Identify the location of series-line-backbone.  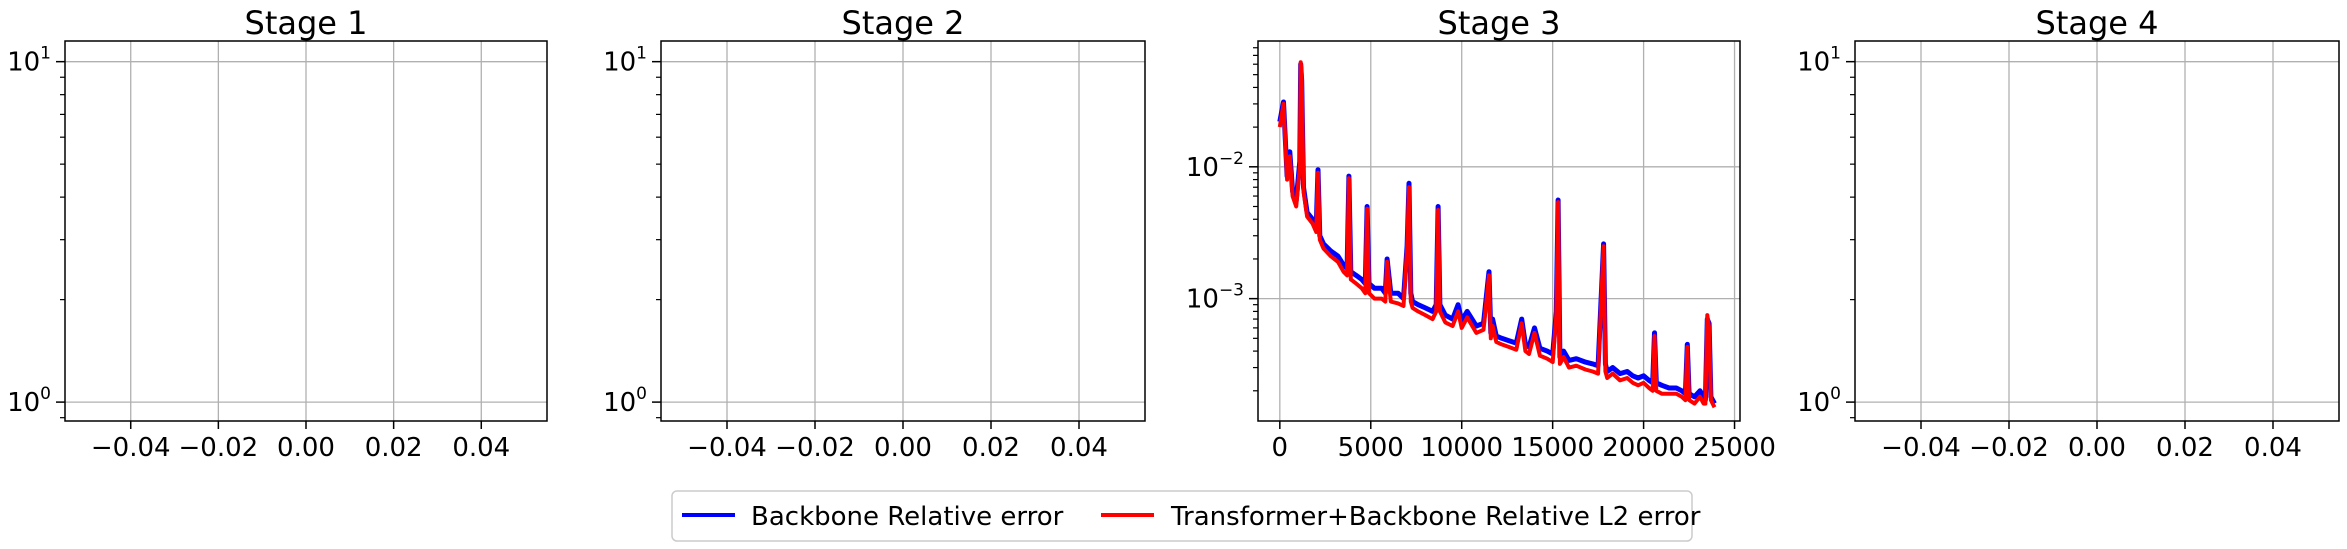
(1497, 233).